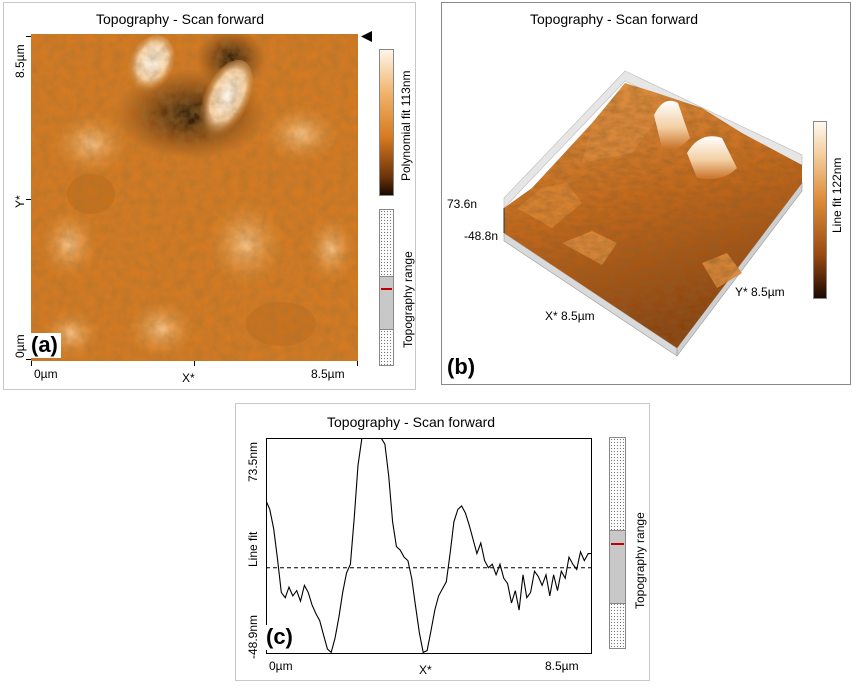 The image size is (853, 688). Describe the element at coordinates (44, 345) in the screenshot. I see `panel-a-letter: (a)` at that location.